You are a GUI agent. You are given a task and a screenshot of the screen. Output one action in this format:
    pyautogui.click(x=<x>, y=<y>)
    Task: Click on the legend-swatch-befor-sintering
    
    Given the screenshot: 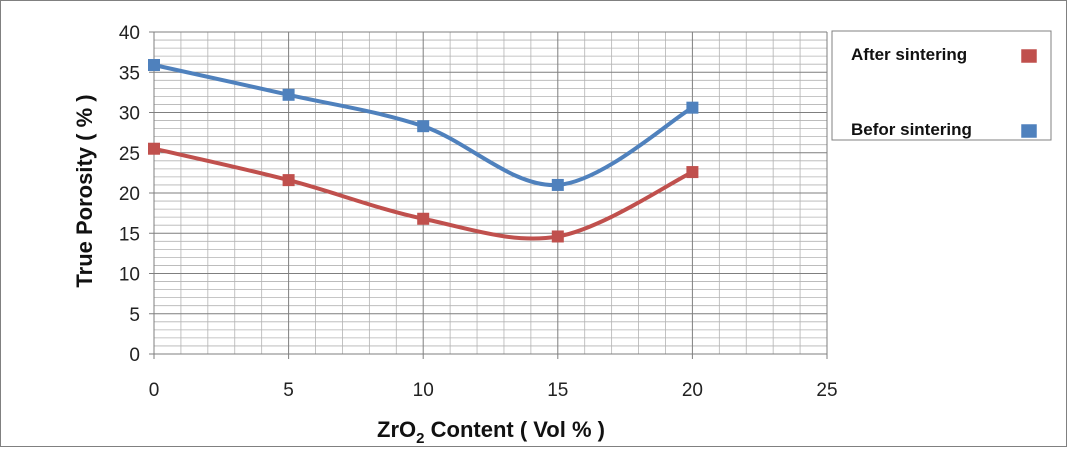 What is the action you would take?
    pyautogui.click(x=1029, y=131)
    